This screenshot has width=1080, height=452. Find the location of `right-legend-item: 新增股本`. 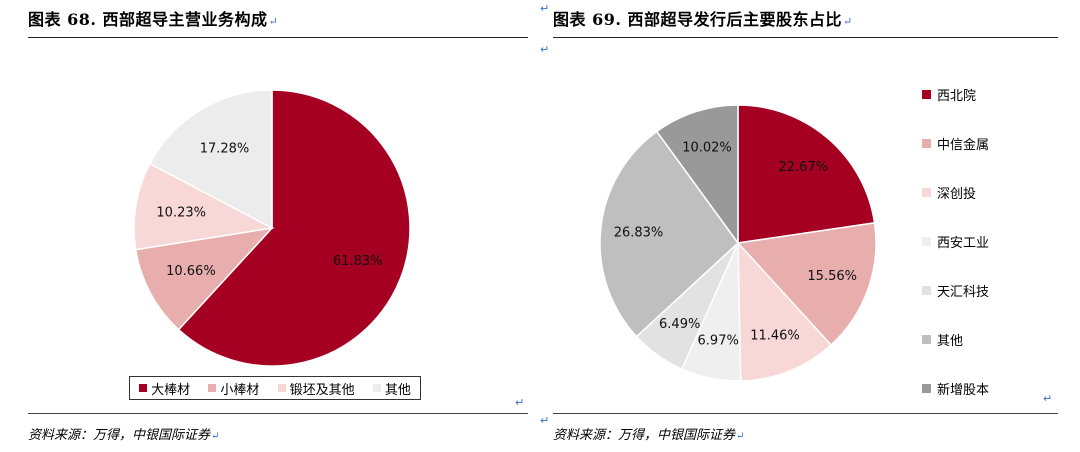

right-legend-item: 新增股本 is located at coordinates (955, 388).